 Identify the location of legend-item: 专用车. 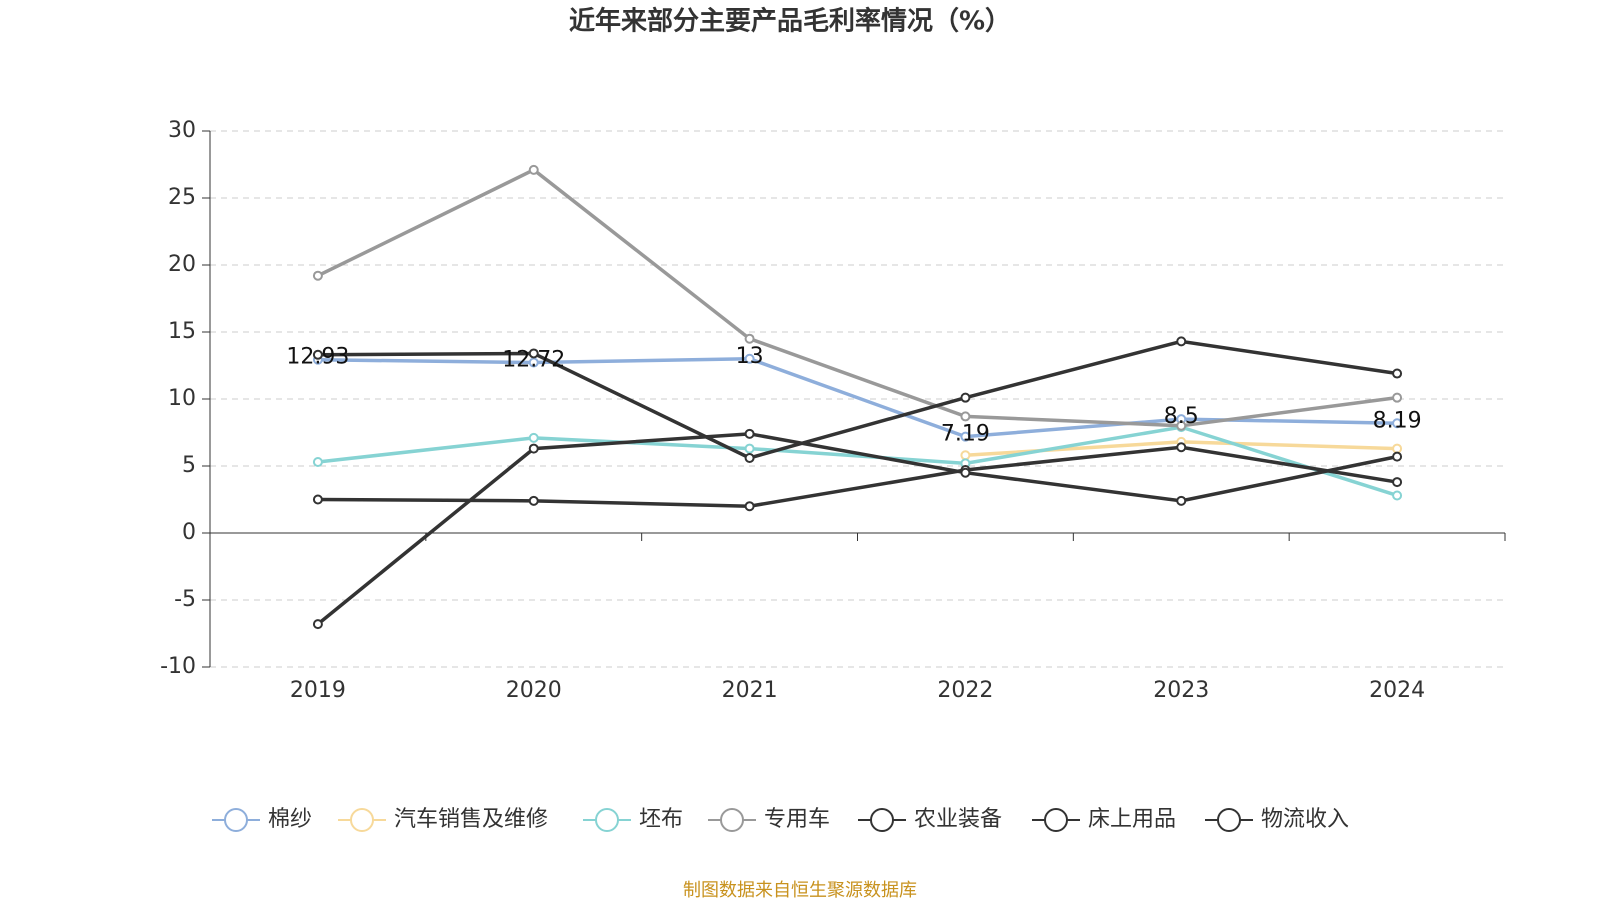
(769, 819).